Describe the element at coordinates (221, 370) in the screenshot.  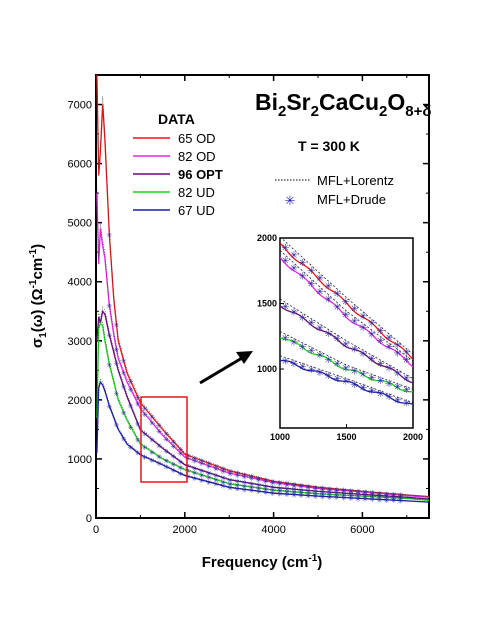
I see `zoom-arrow` at that location.